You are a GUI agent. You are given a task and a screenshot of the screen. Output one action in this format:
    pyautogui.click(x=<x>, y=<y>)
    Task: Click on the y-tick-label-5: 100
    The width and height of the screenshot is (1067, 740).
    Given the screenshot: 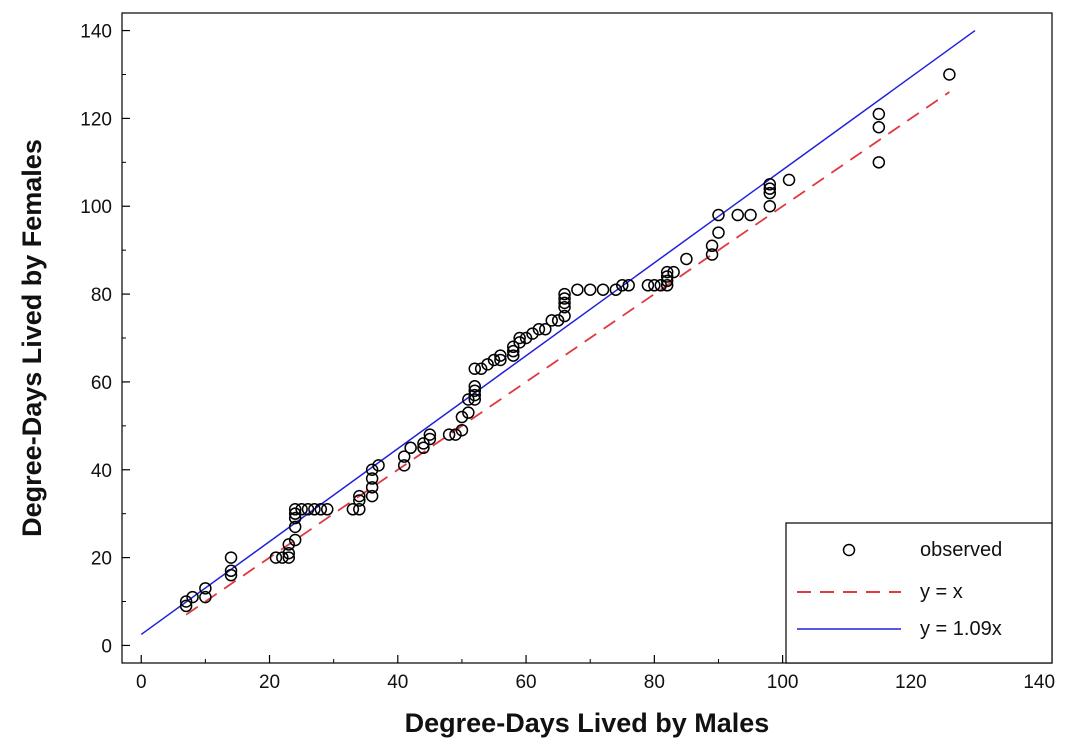 What is the action you would take?
    pyautogui.click(x=96, y=207)
    